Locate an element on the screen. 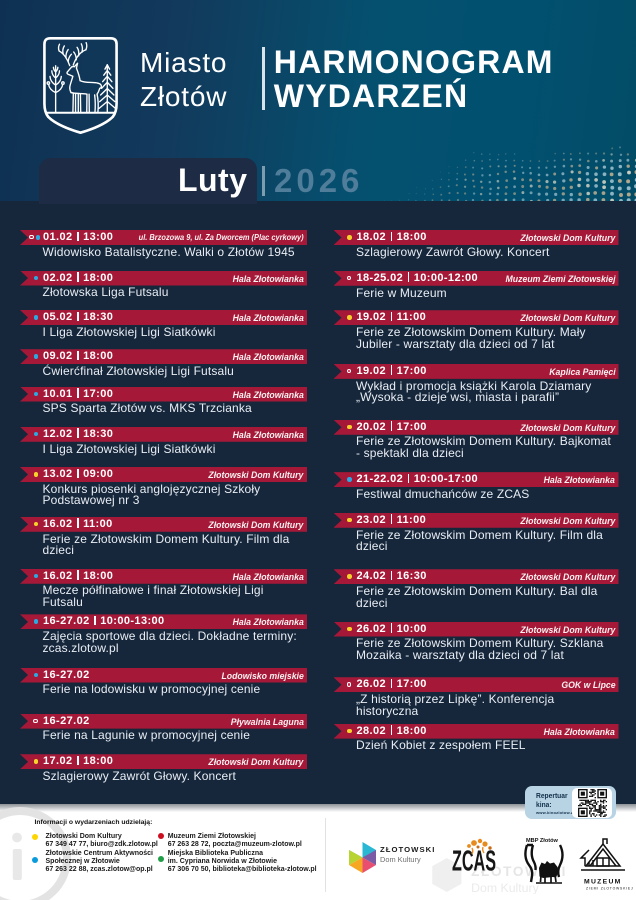 The width and height of the screenshot is (636, 900). svg-text: ZŁOTOWSKI is located at coordinates (407, 849).